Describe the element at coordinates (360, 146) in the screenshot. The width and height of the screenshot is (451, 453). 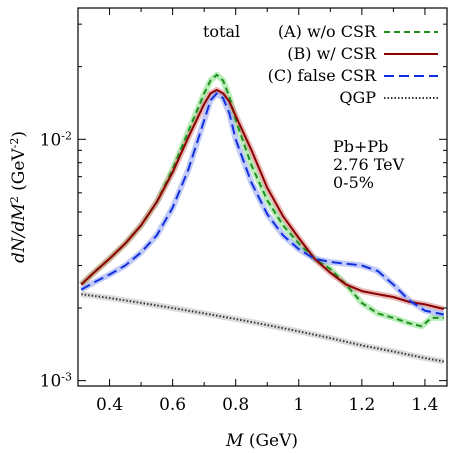
I see `annotation-system: Pb+Pb` at that location.